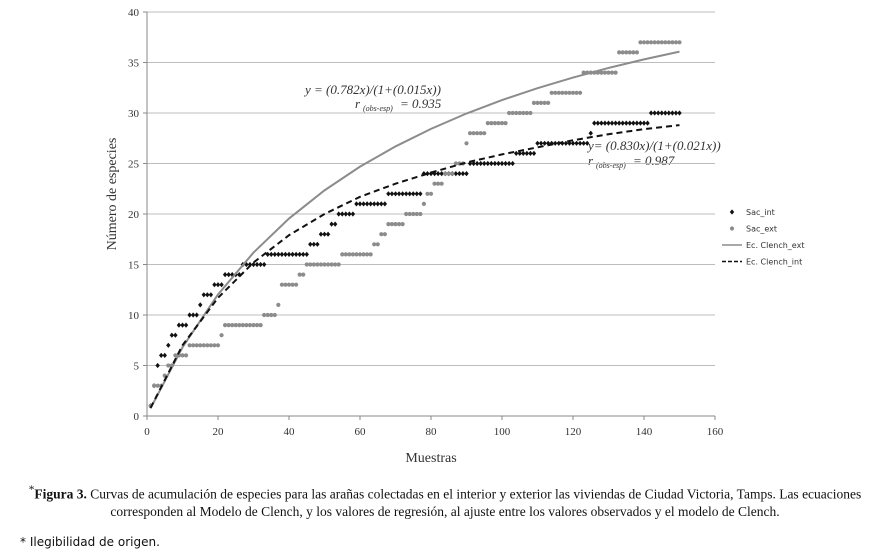 The width and height of the screenshot is (889, 556). What do you see at coordinates (378, 108) in the screenshot?
I see `r-subscript: (obs-esp)` at bounding box center [378, 108].